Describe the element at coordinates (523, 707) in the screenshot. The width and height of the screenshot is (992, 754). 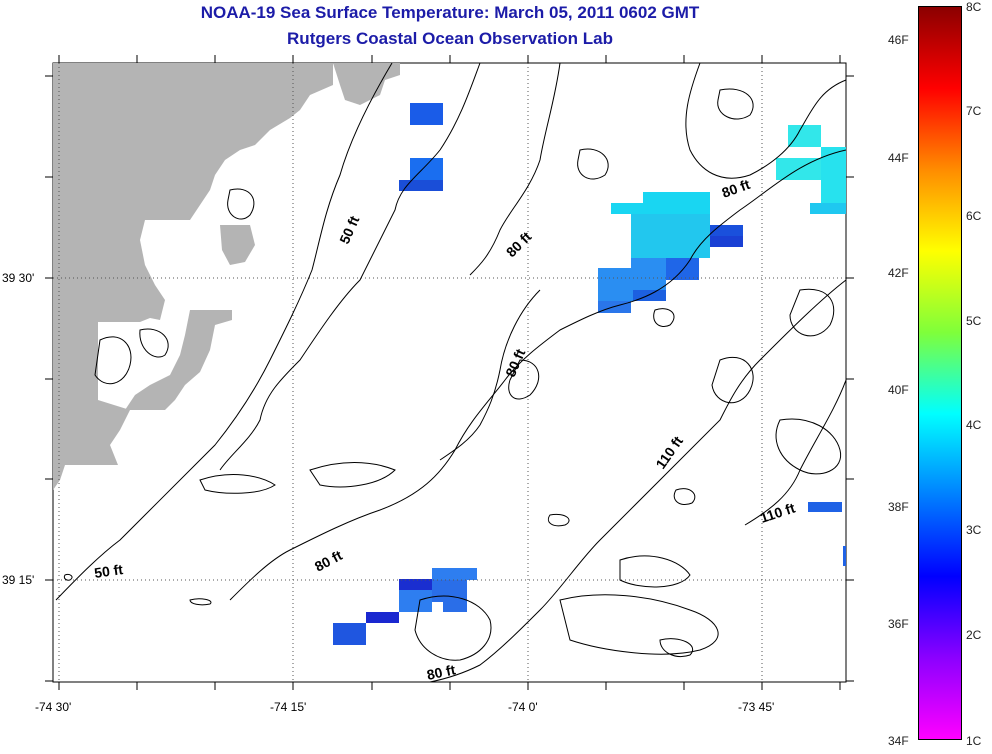
I see `lon-label: -74 0'` at that location.